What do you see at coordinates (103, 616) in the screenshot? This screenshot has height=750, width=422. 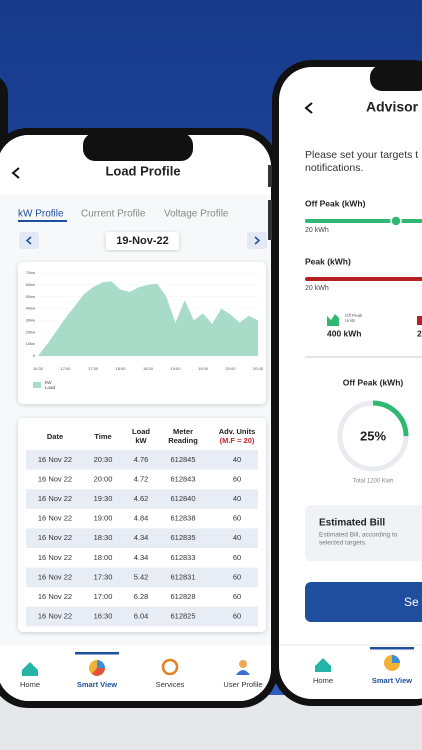 I see `table-cell: 16:30` at bounding box center [103, 616].